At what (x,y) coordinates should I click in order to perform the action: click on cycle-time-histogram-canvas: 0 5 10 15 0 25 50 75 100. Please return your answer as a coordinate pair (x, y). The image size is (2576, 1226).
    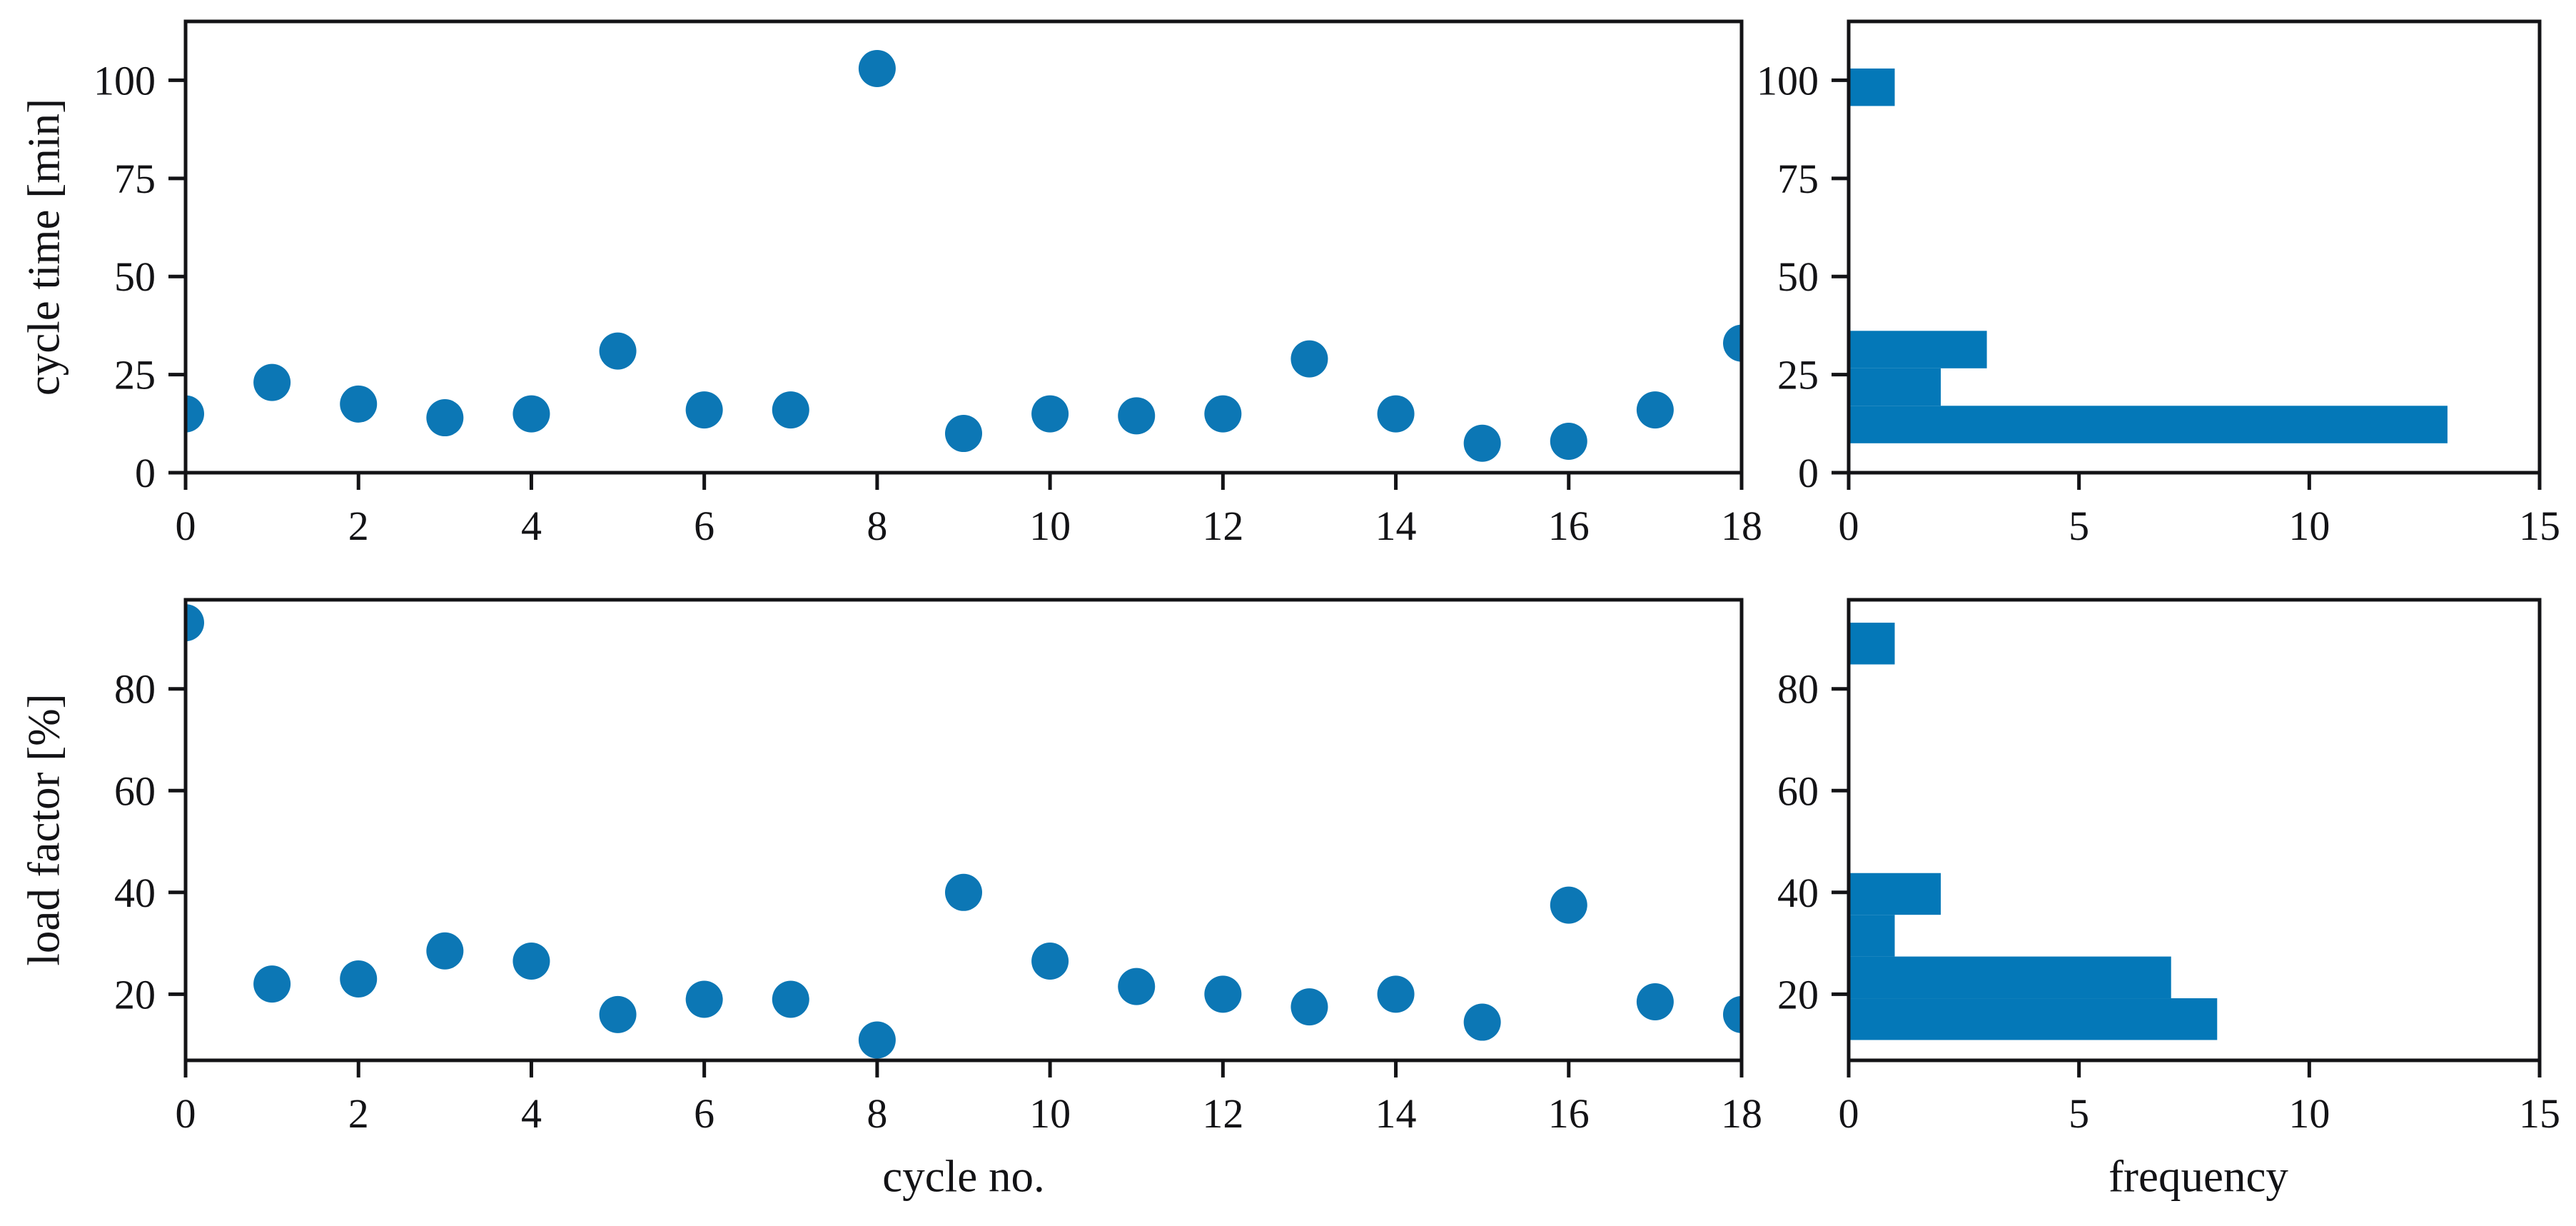
    Looking at the image, I should click on (2158, 284).